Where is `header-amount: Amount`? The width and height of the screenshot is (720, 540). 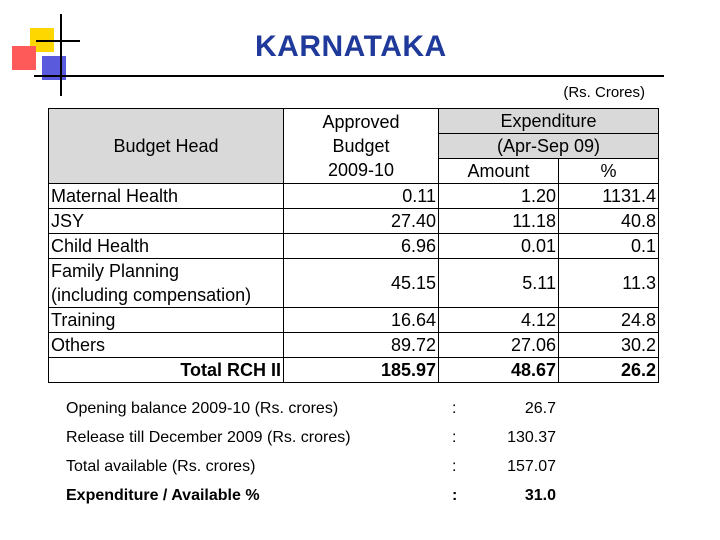
header-amount: Amount is located at coordinates (498, 171).